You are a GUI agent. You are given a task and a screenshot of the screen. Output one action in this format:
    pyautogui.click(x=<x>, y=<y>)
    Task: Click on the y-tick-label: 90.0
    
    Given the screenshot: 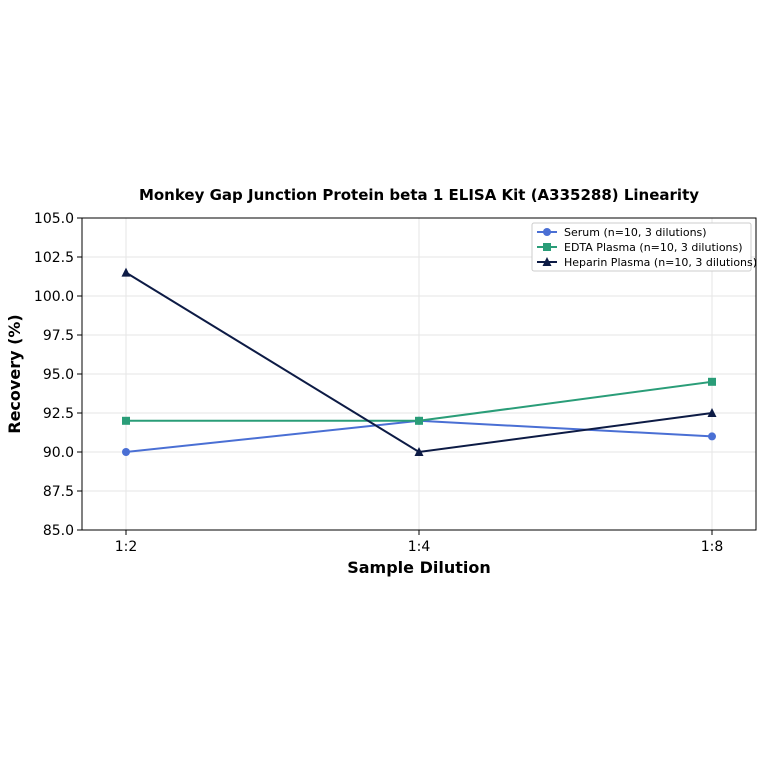 What is the action you would take?
    pyautogui.click(x=58, y=453)
    